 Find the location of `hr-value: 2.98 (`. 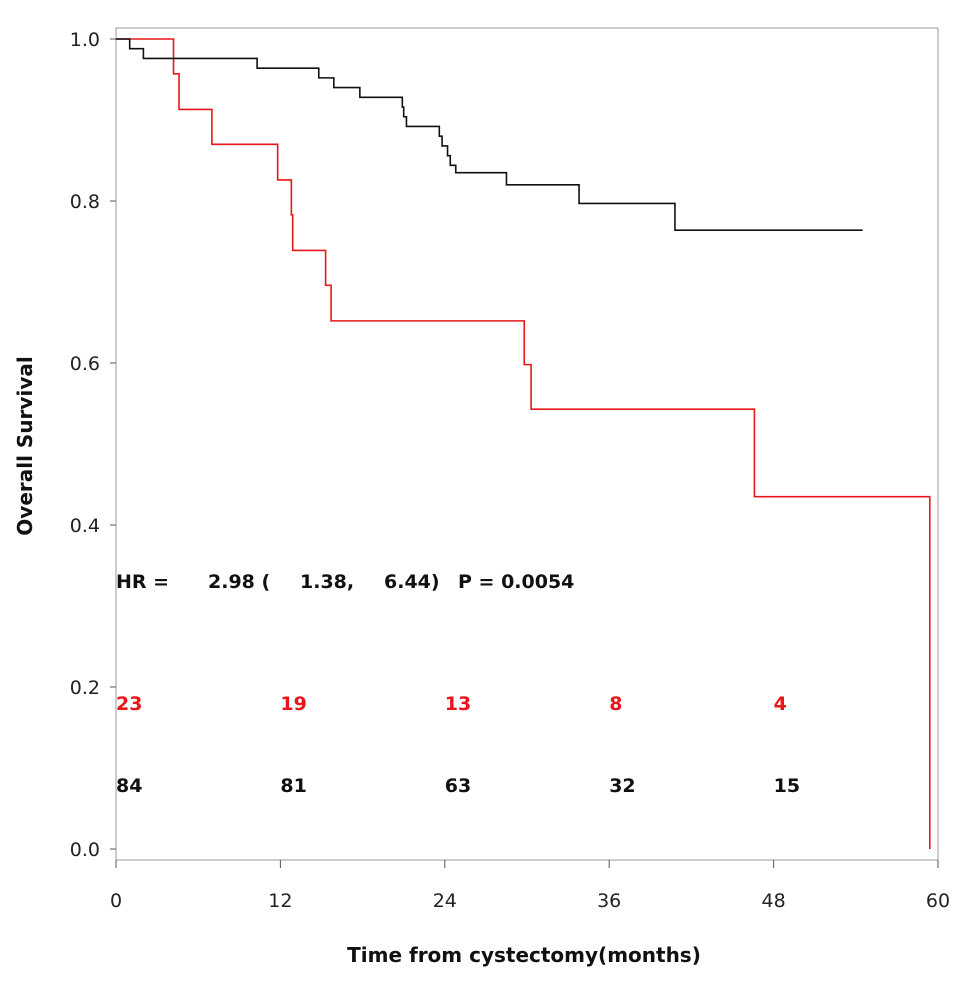

hr-value: 2.98 ( is located at coordinates (239, 582).